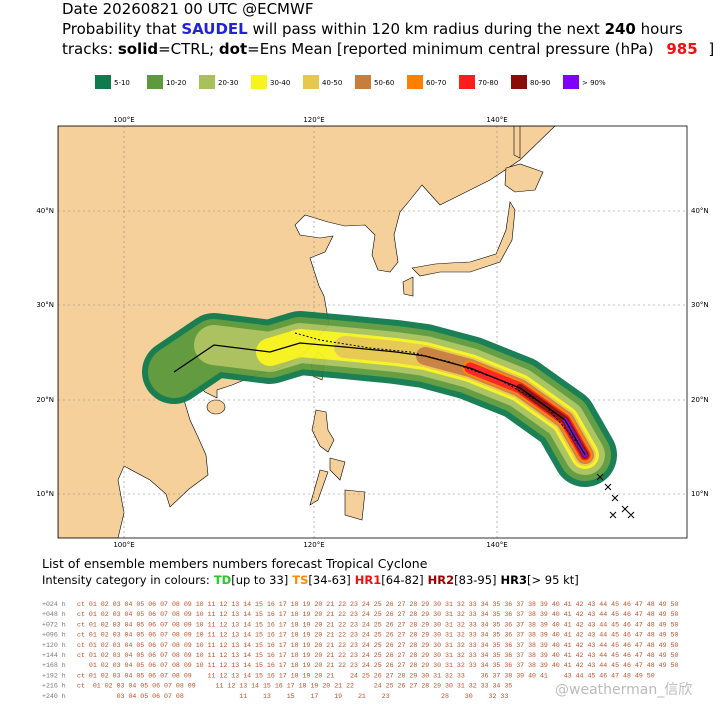 This screenshot has width=721, height=712. Describe the element at coordinates (540, 83) in the screenshot. I see `legend-label: 80-90` at that location.